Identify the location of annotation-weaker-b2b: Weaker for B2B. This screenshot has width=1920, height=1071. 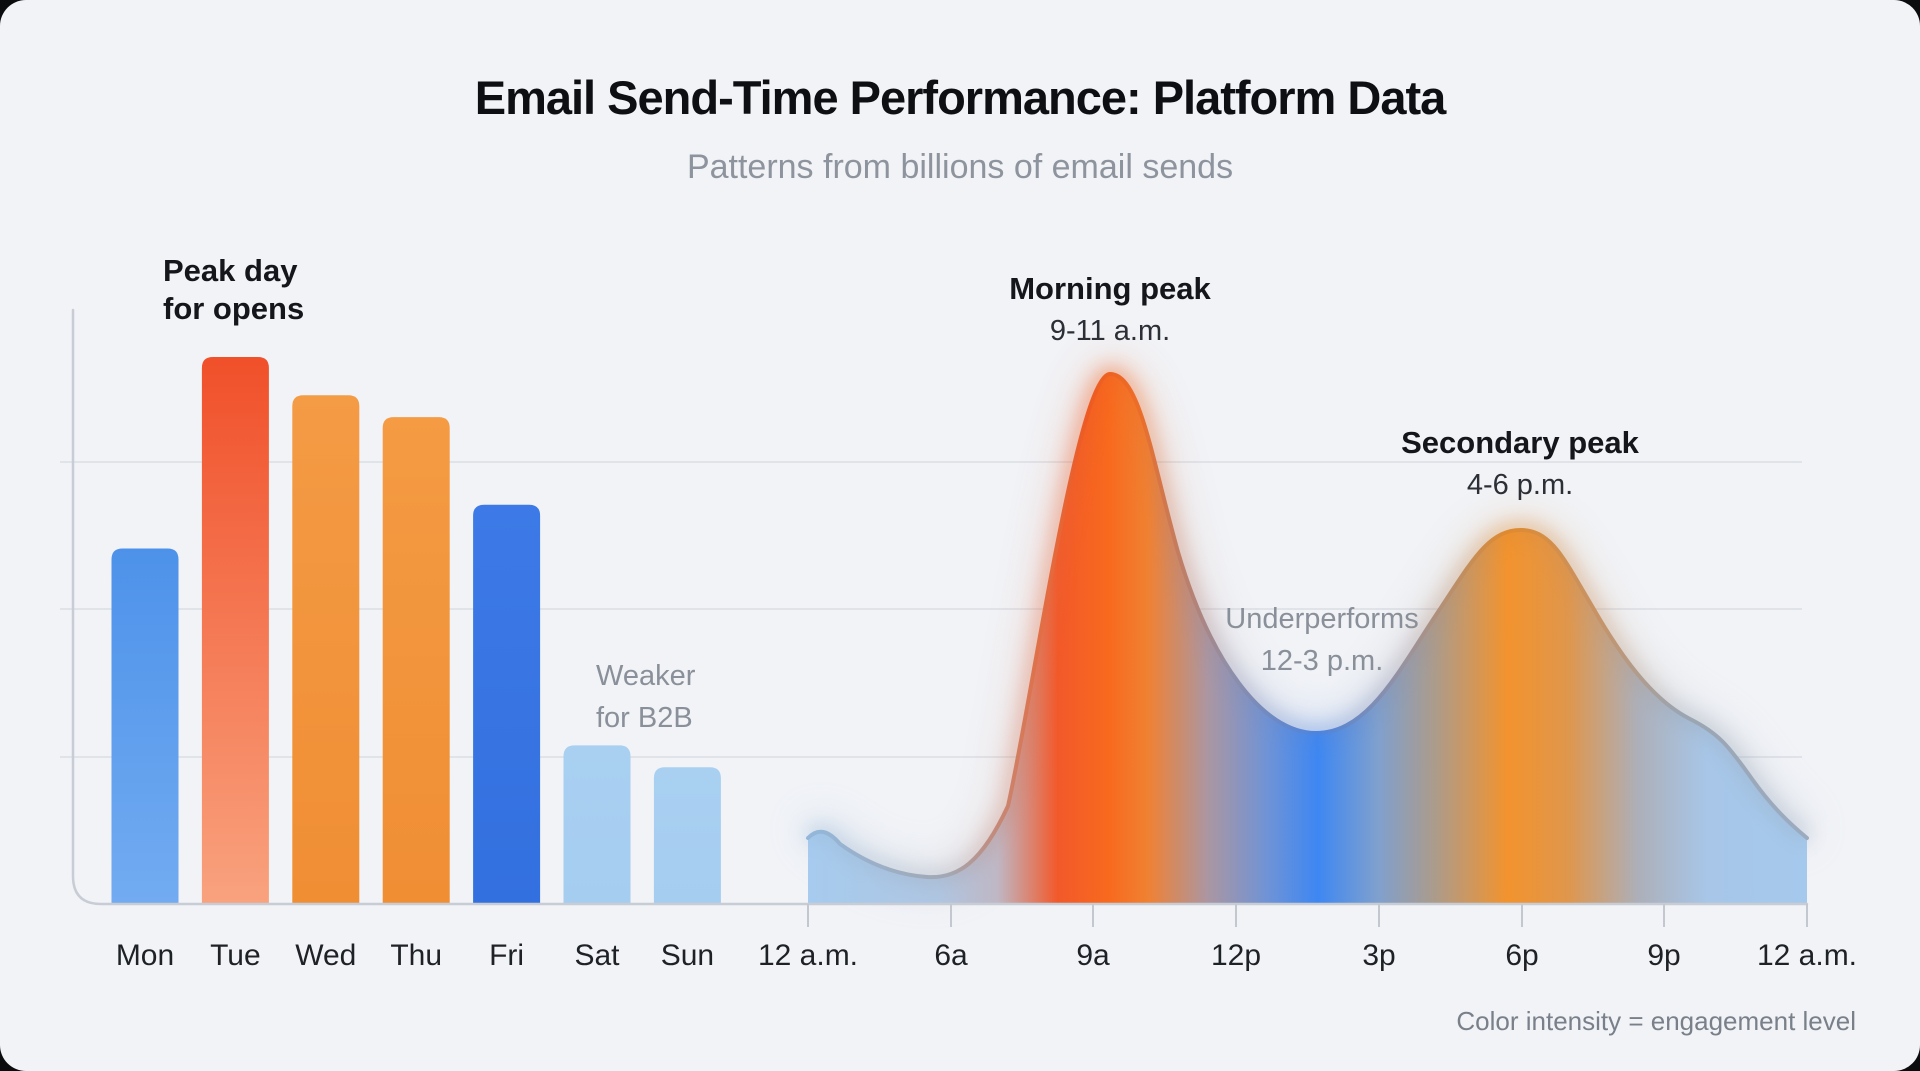
(645, 695).